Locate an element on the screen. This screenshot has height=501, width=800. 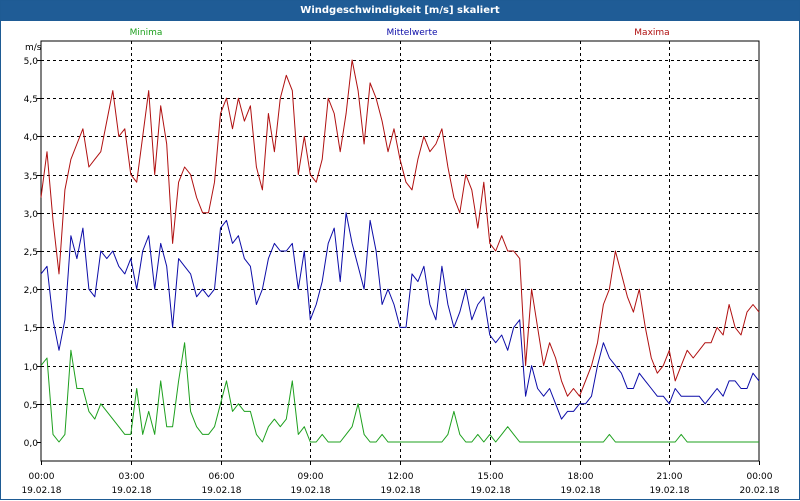
y-axis-label: m/s is located at coordinates (33, 48).